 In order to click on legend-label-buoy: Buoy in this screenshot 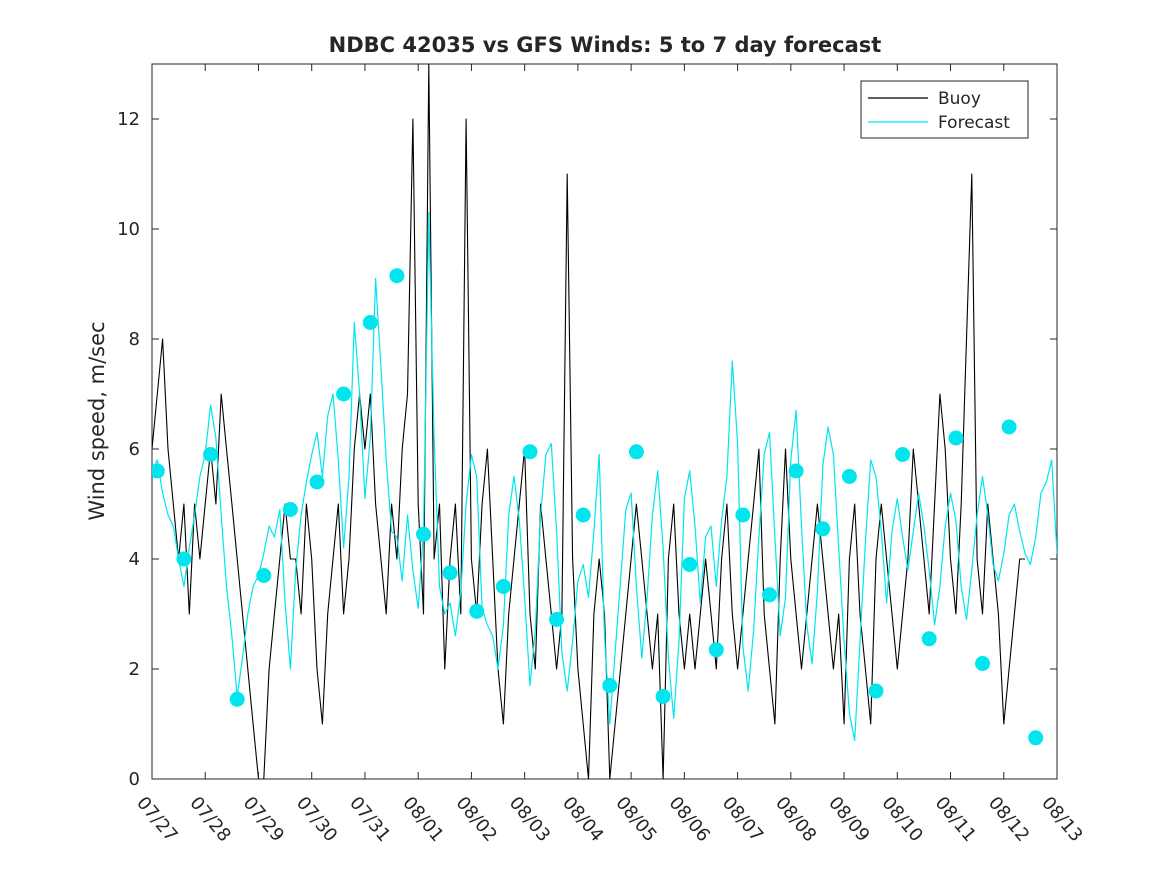, I will do `click(959, 99)`.